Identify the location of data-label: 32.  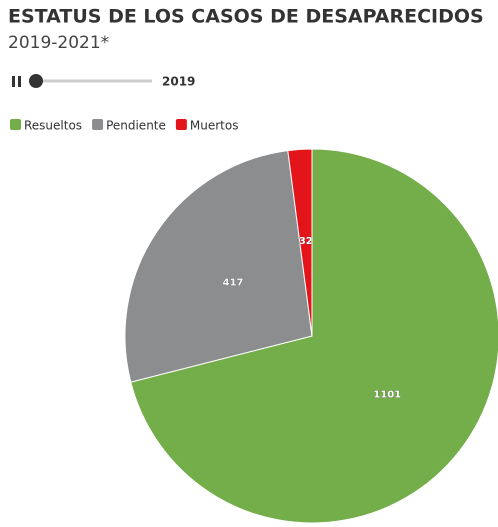
(306, 241).